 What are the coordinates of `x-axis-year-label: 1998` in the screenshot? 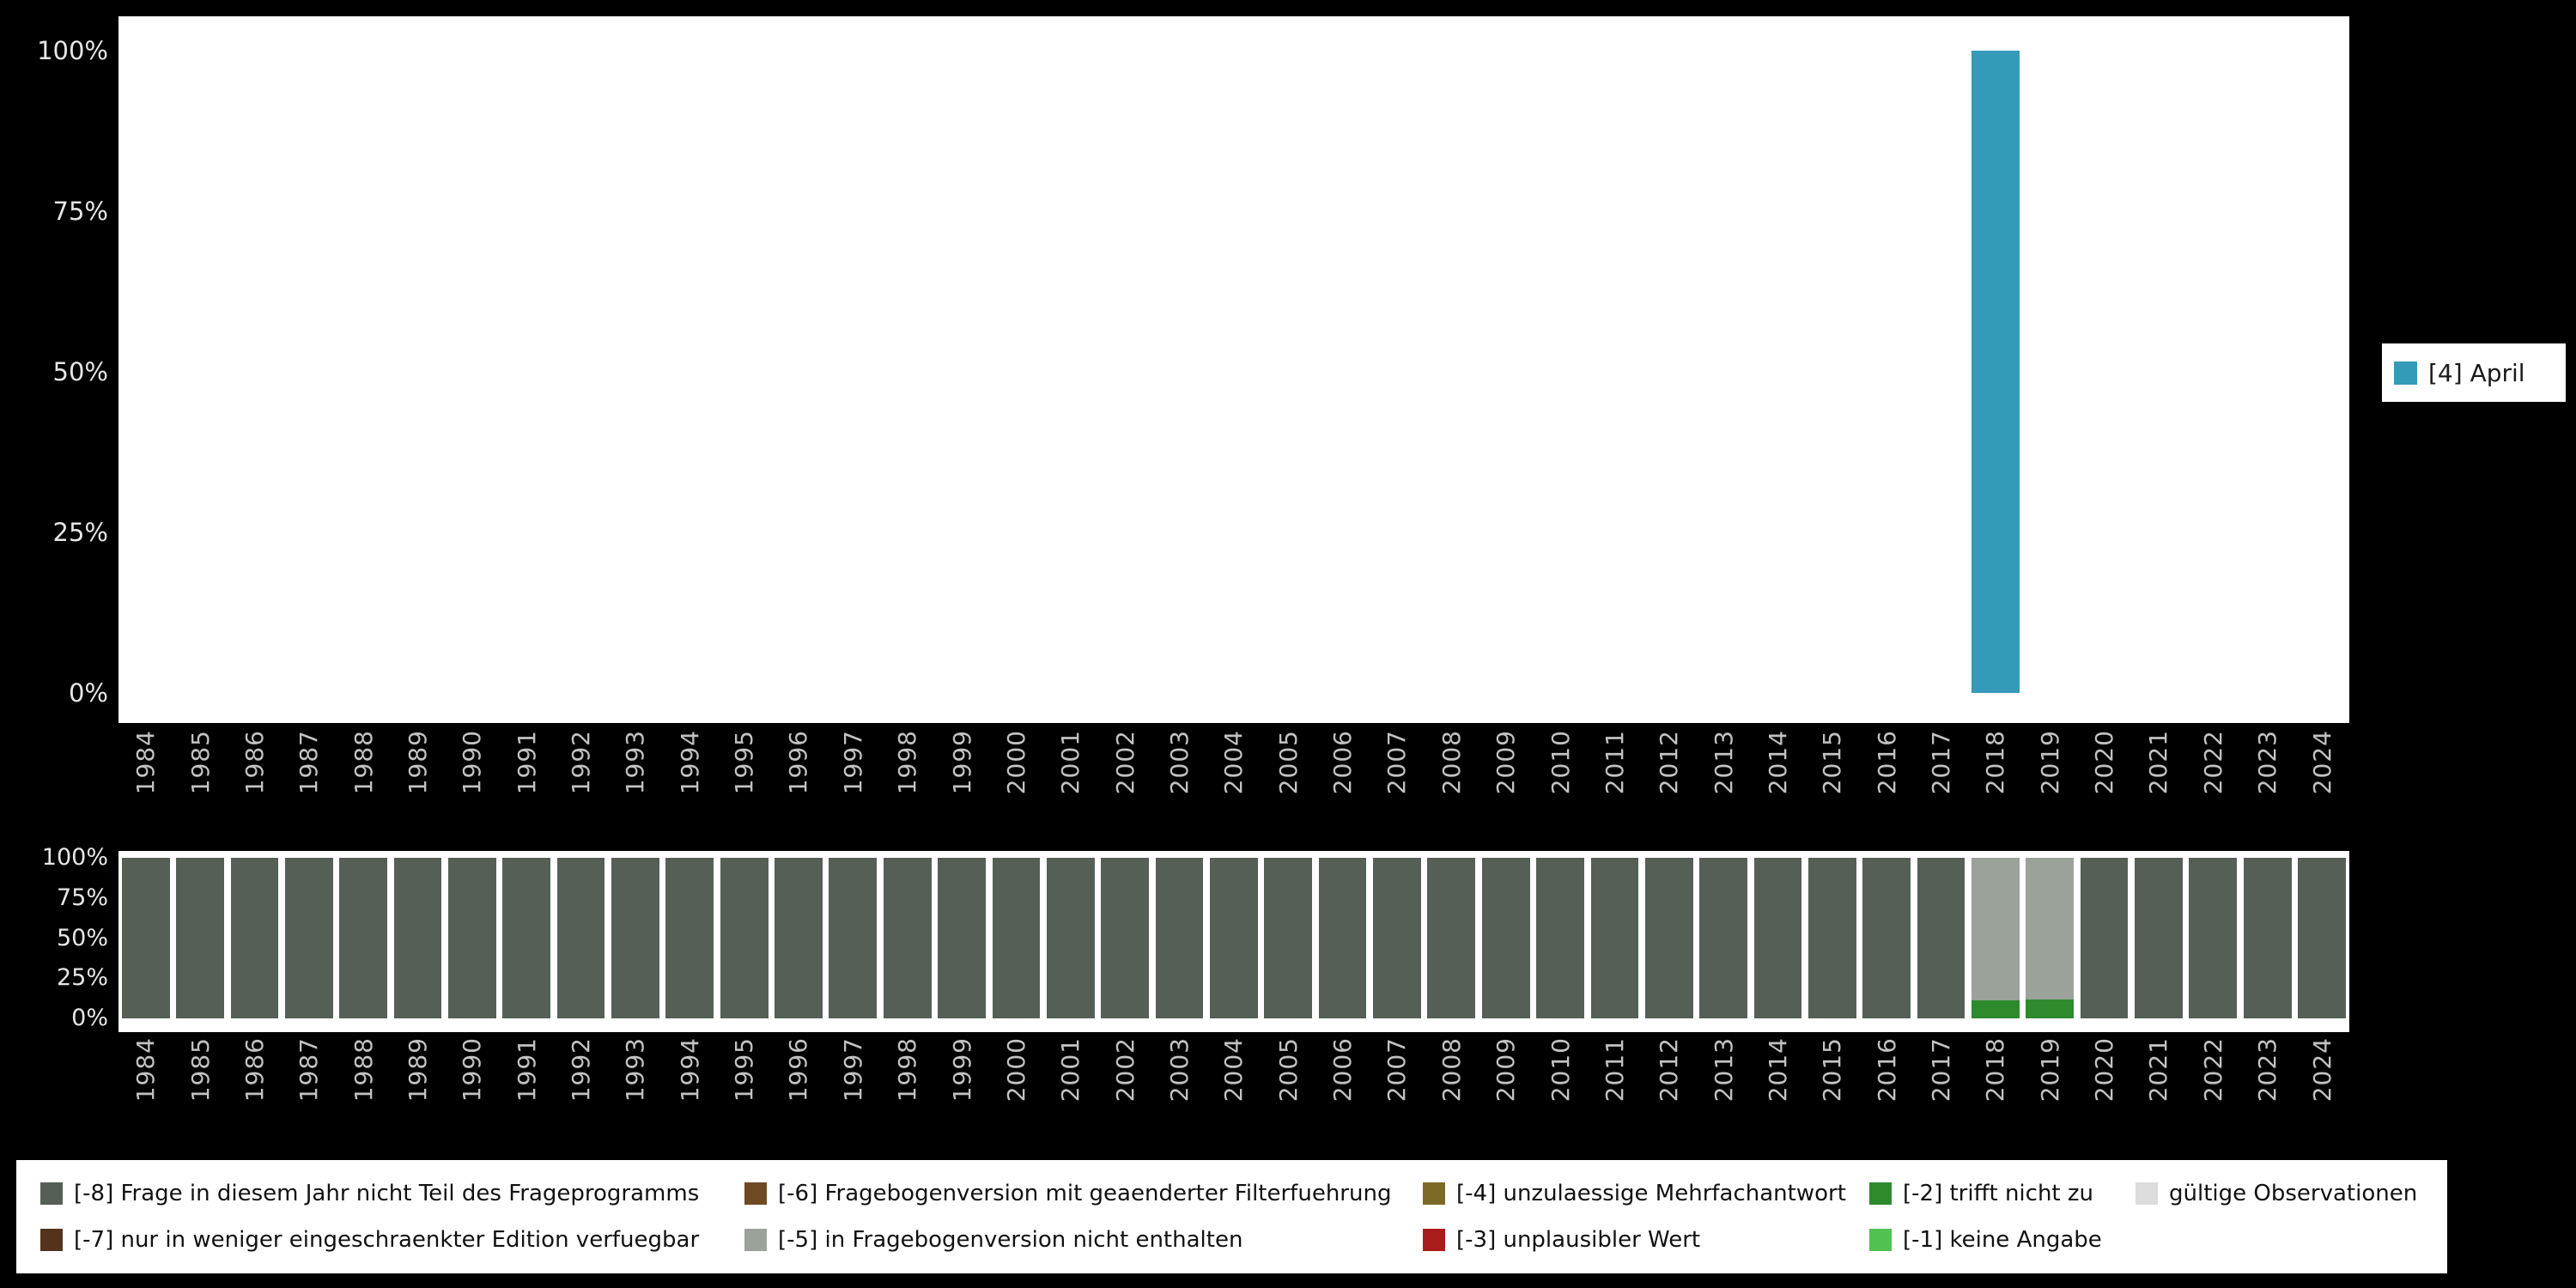 It's located at (907, 762).